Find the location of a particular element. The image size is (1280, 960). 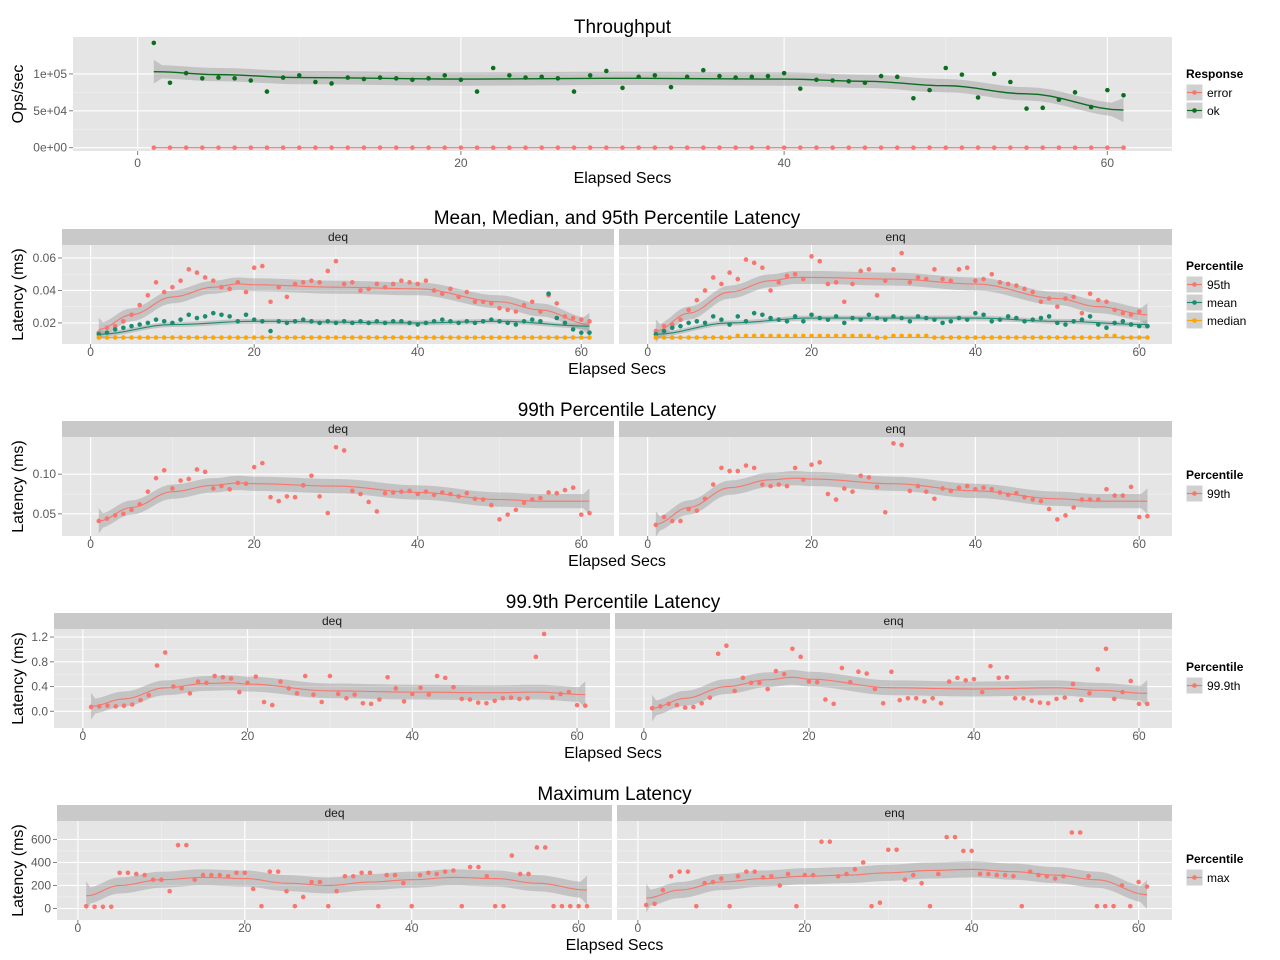

y-tick-label: 0.05 is located at coordinates (45, 514).